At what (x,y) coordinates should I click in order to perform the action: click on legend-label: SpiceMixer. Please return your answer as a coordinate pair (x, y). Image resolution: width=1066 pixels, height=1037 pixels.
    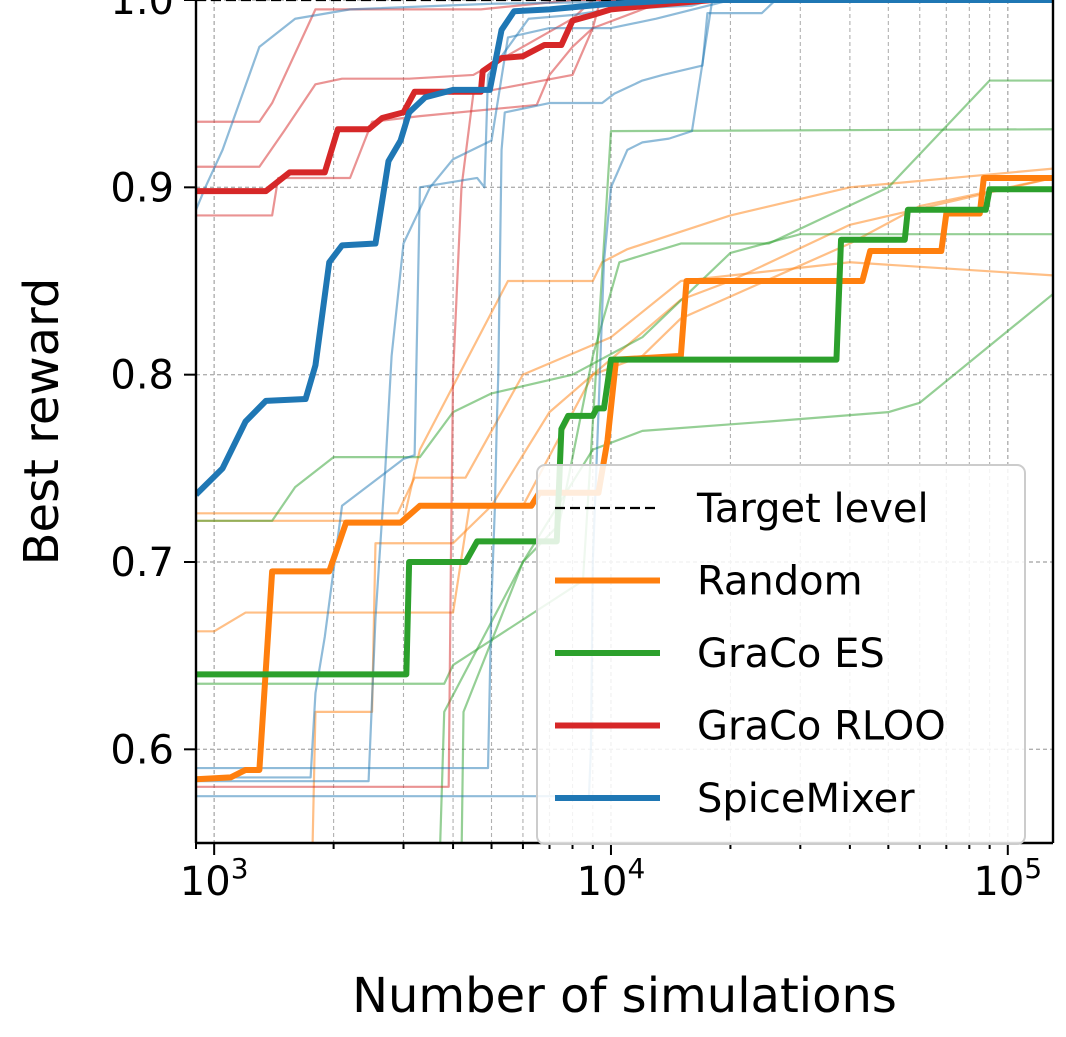
    Looking at the image, I should click on (806, 799).